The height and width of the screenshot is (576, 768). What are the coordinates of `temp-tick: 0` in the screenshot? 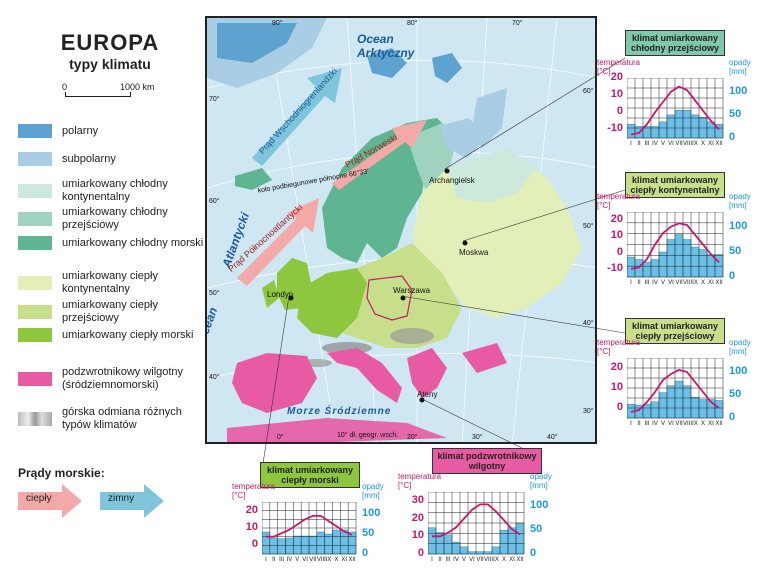 It's located at (420, 553).